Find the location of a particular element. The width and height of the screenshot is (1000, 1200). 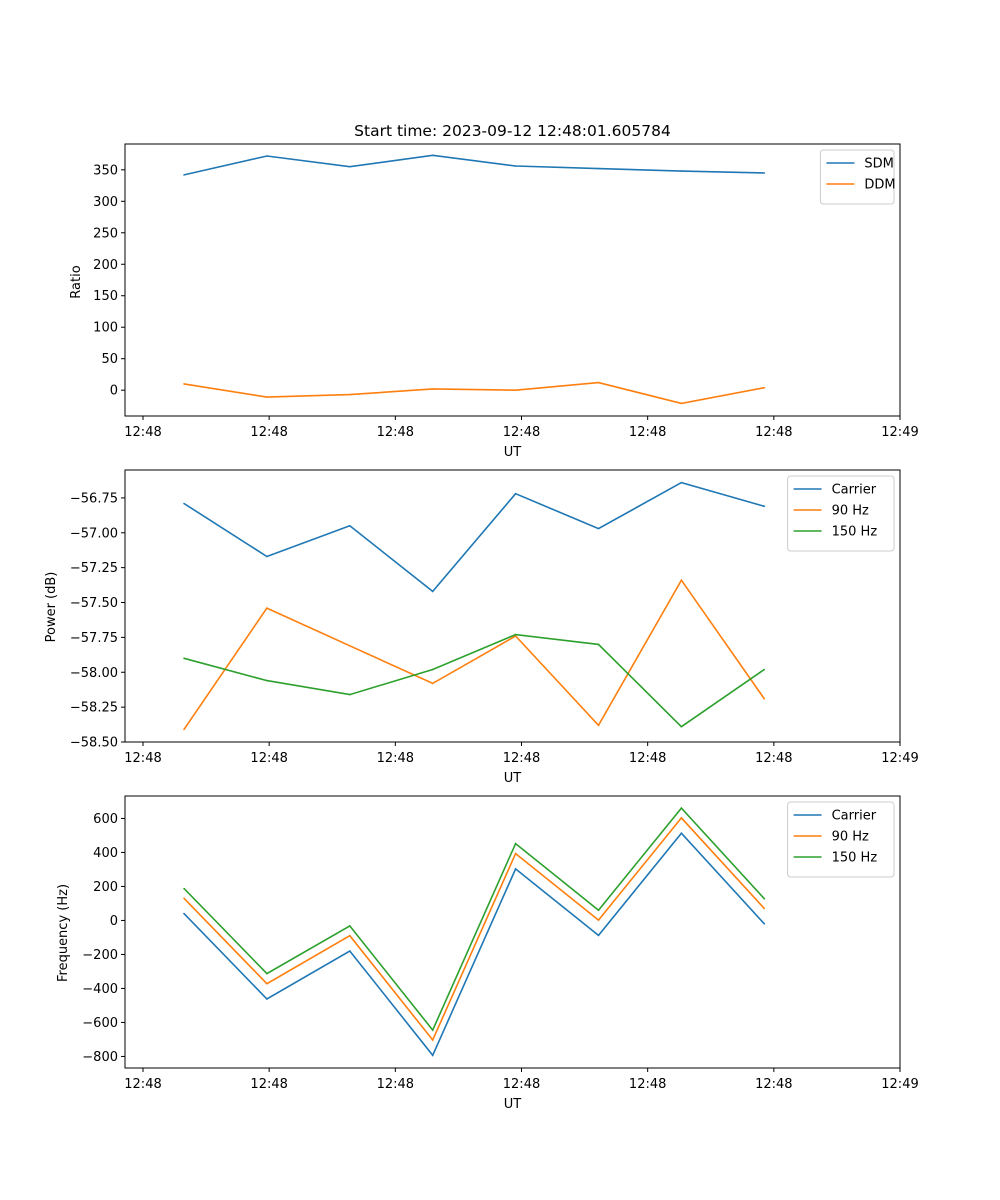

power-ytick-label: −57.00 is located at coordinates (94, 533).